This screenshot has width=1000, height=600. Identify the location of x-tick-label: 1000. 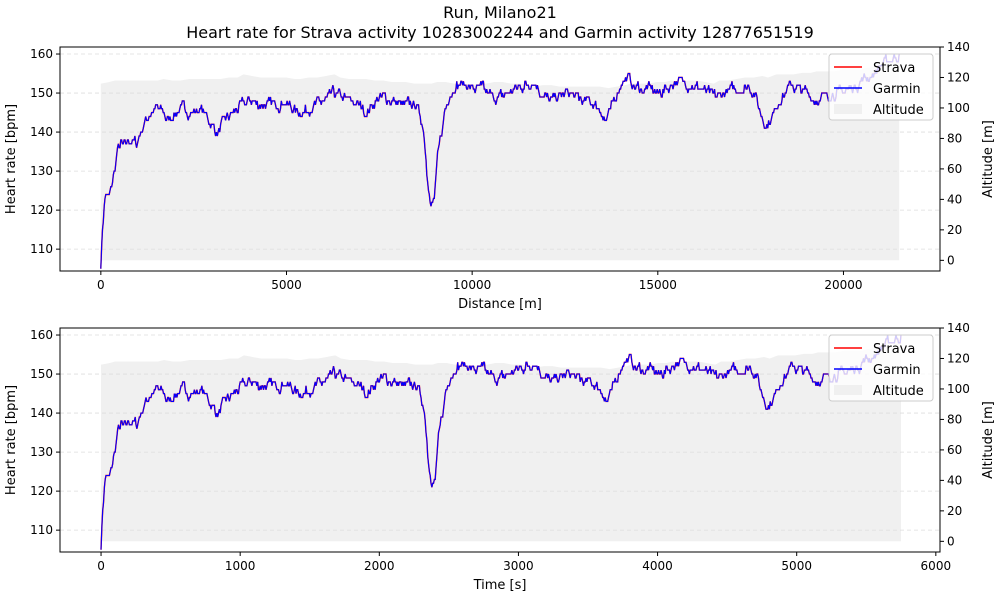
(240, 566).